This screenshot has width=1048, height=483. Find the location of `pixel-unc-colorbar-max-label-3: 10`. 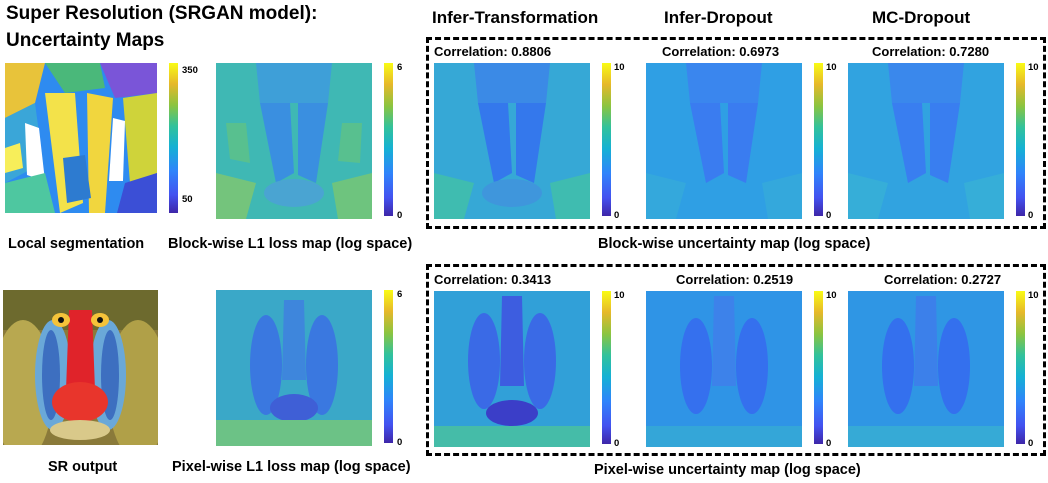

pixel-unc-colorbar-max-label-3: 10 is located at coordinates (1033, 295).